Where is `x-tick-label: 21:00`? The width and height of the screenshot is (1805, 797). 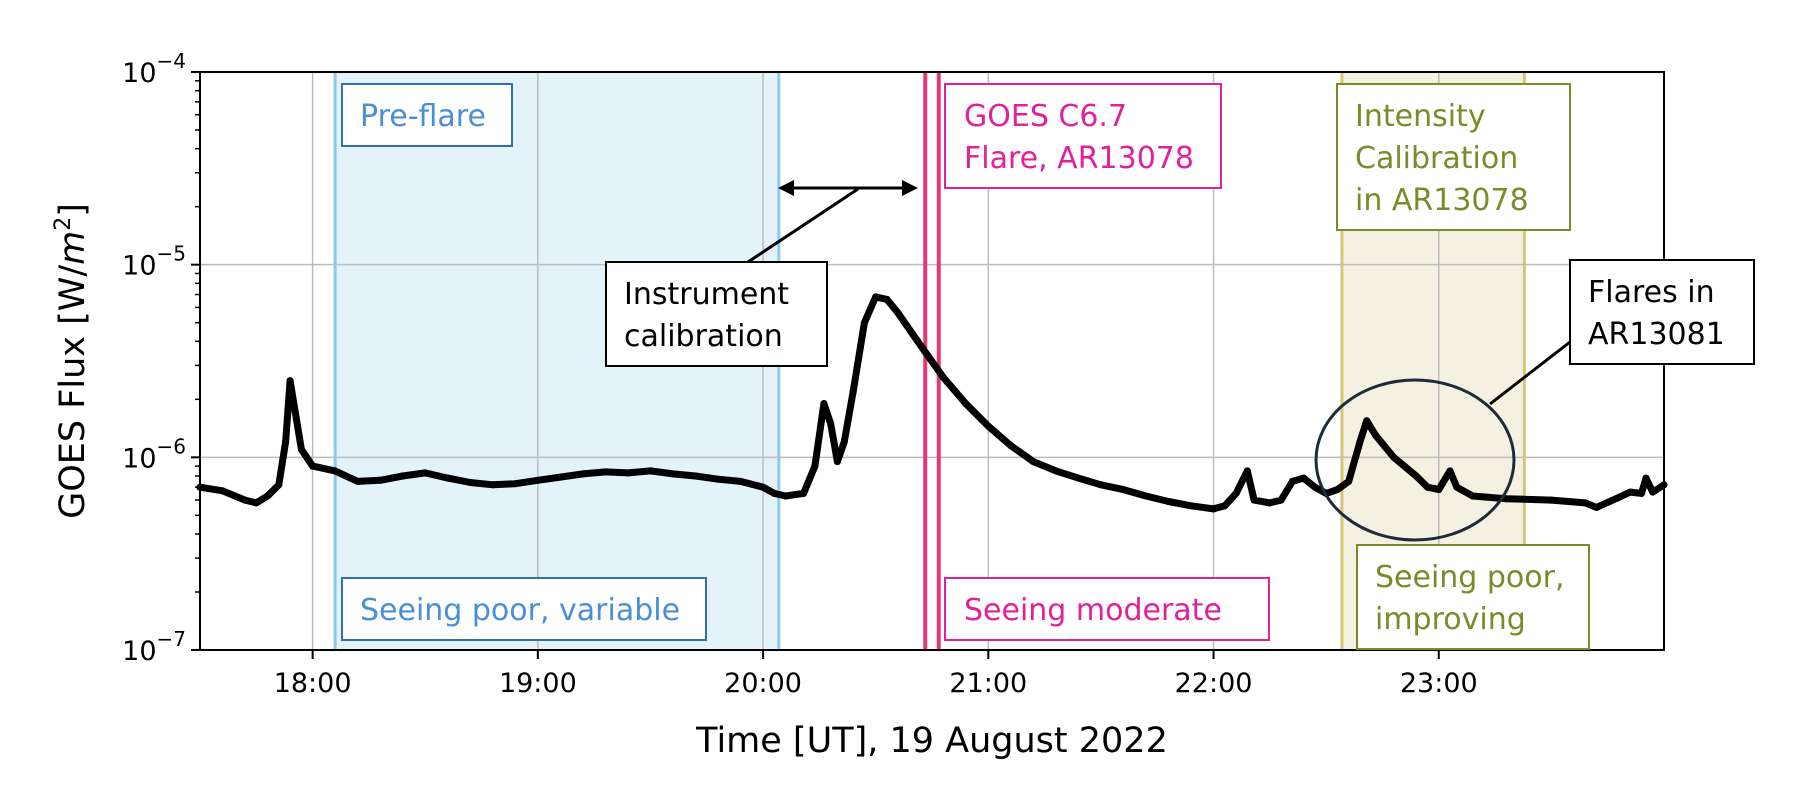 x-tick-label: 21:00 is located at coordinates (988, 683).